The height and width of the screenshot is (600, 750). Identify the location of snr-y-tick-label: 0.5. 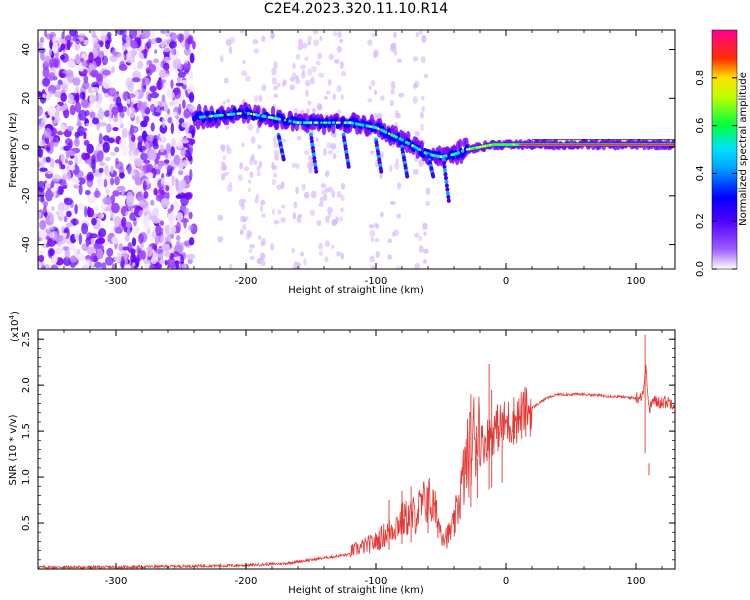
(26, 523).